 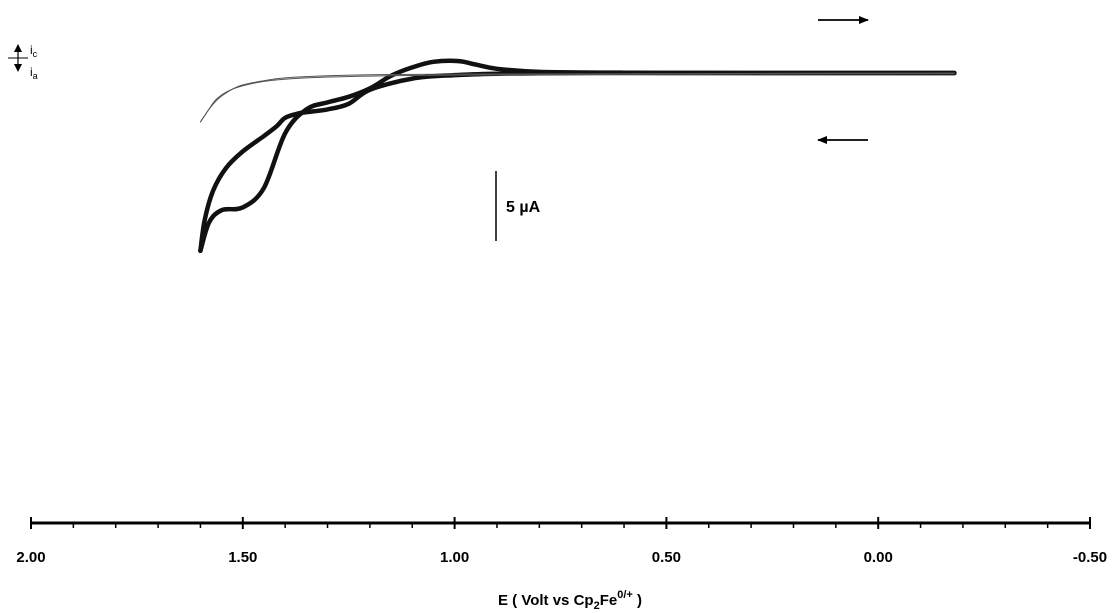 What do you see at coordinates (666, 557) in the screenshot?
I see `x-tick-label-3: 0.50` at bounding box center [666, 557].